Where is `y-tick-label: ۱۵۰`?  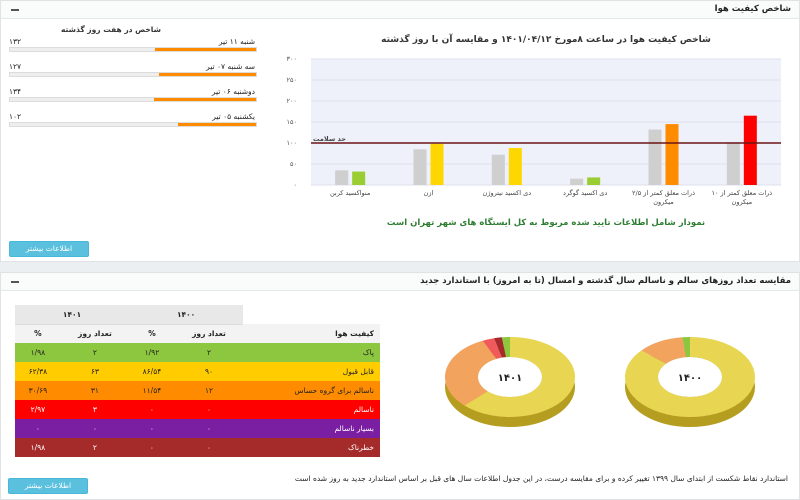
y-tick-label: ۱۵۰ is located at coordinates (292, 122).